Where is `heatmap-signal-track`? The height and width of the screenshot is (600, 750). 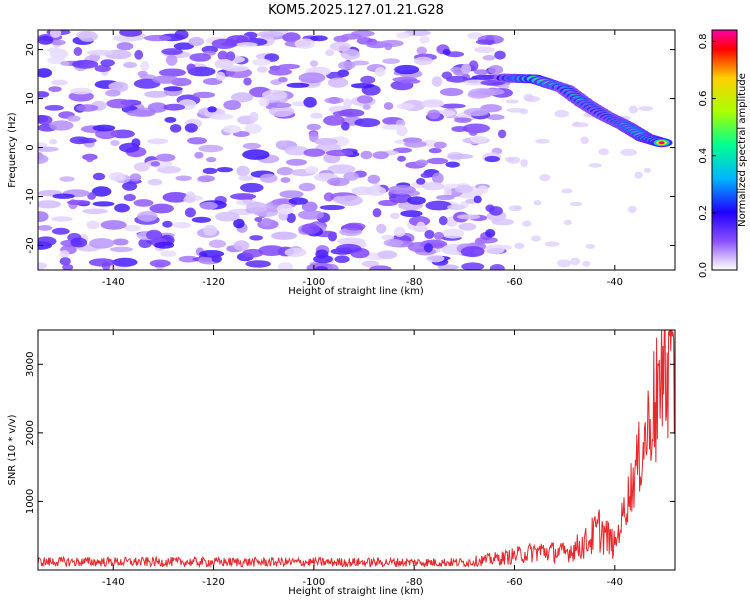
heatmap-signal-track is located at coordinates (583, 110).